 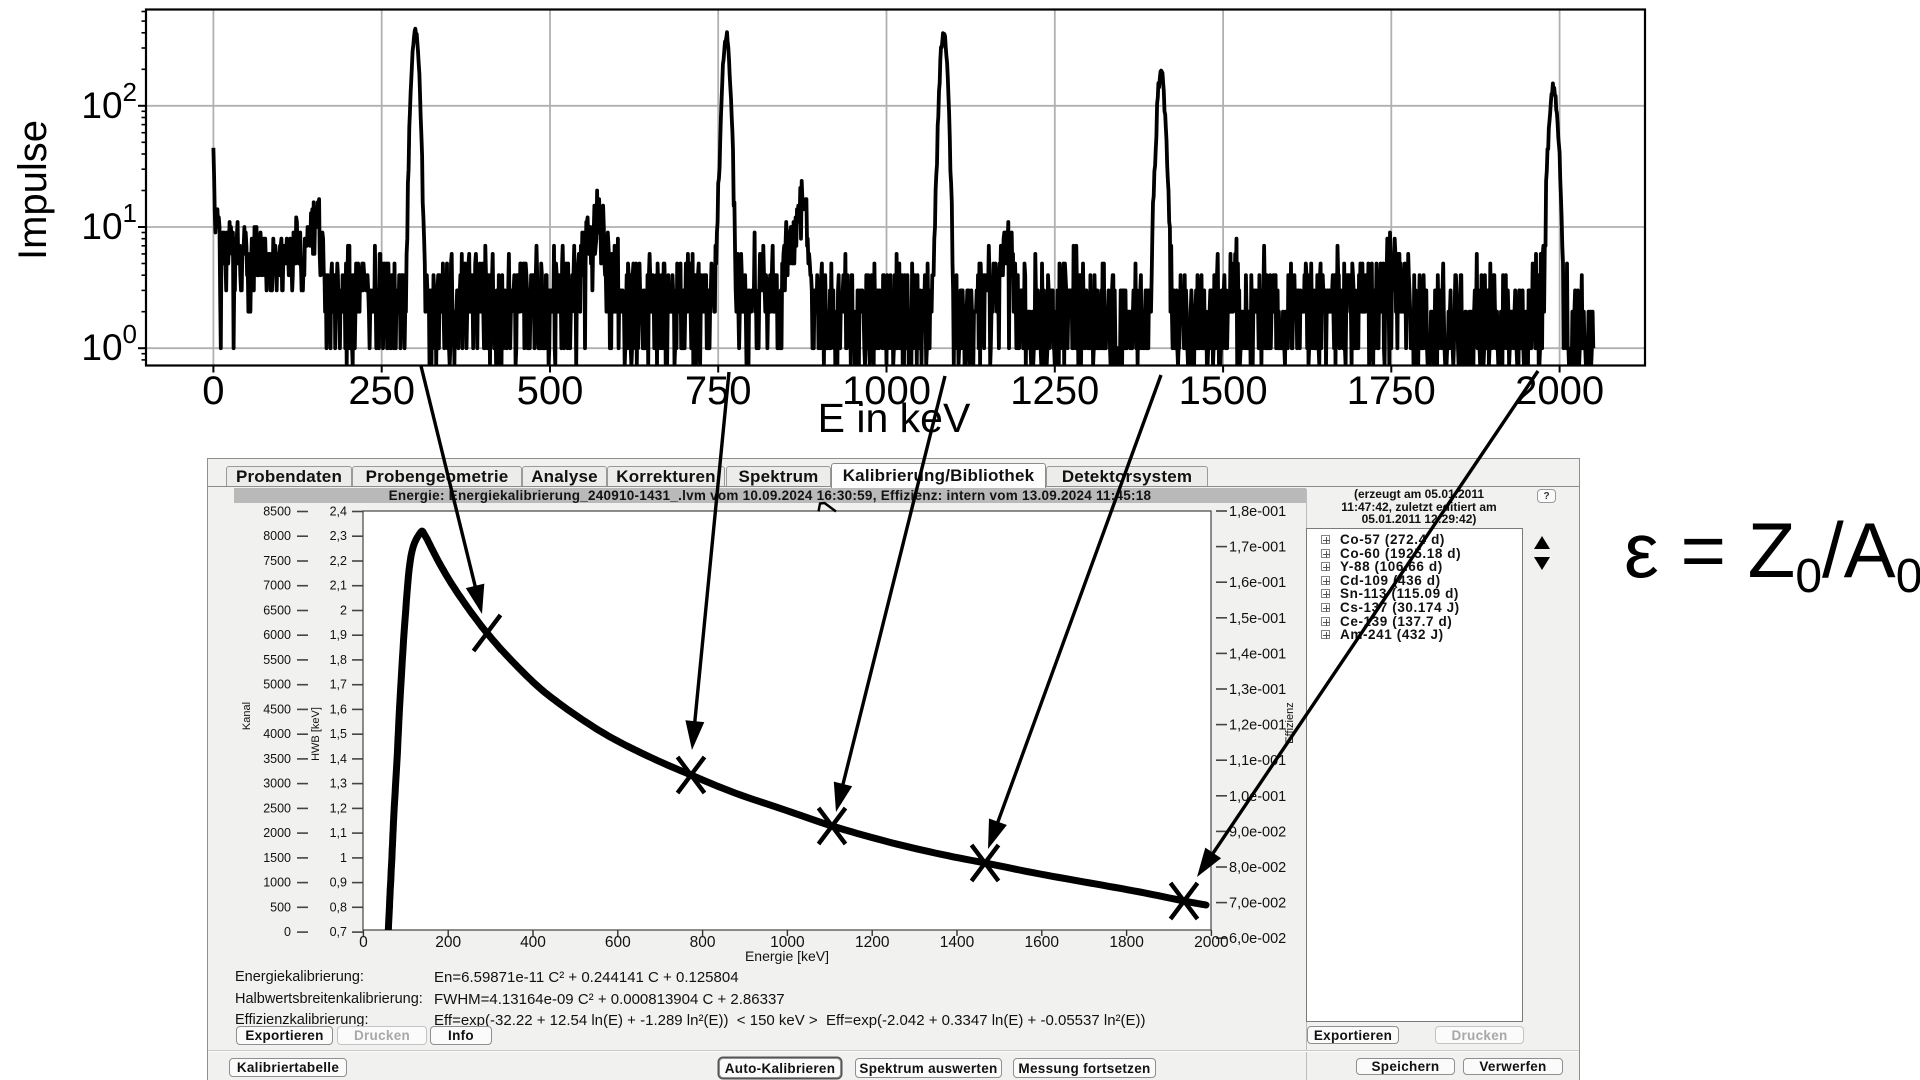 What do you see at coordinates (277, 611) in the screenshot?
I see `svg-text: 6500` at bounding box center [277, 611].